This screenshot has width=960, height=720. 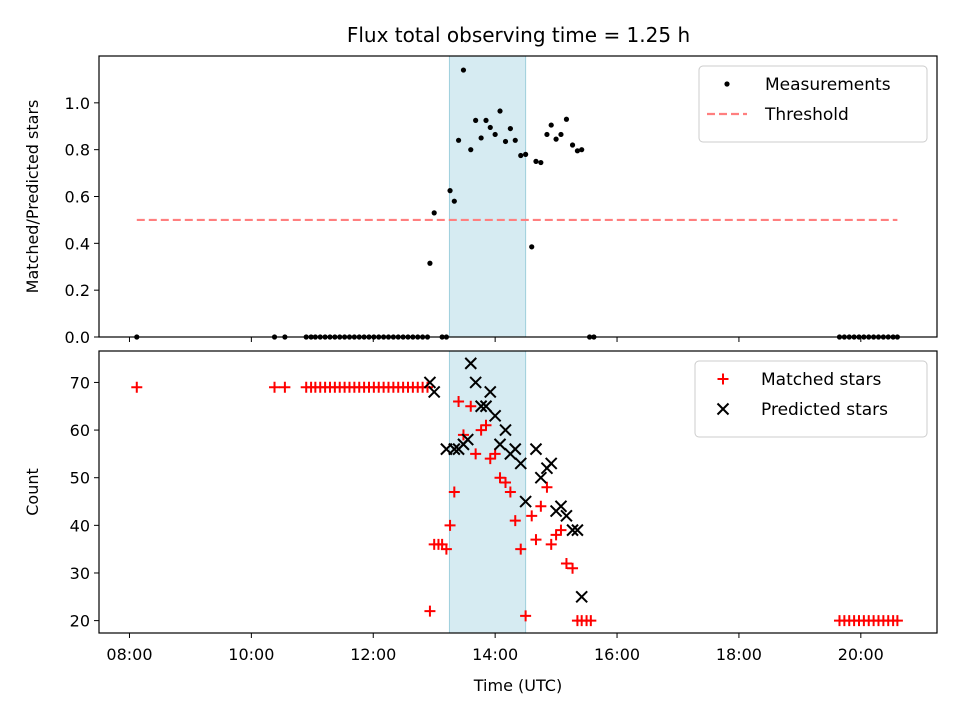 What do you see at coordinates (739, 654) in the screenshot?
I see `x-tick-label: 18:00` at bounding box center [739, 654].